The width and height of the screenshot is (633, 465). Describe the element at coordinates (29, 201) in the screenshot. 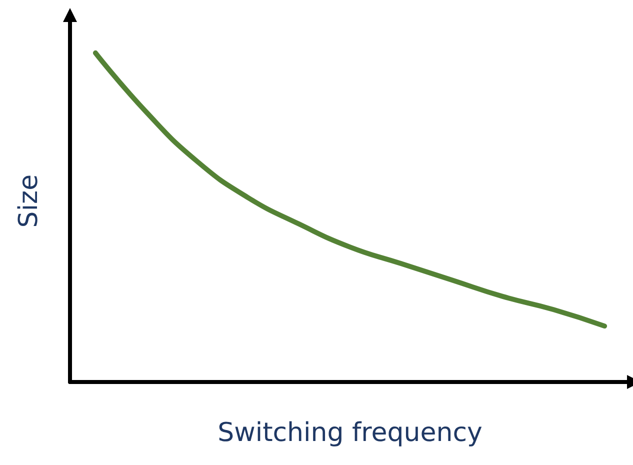

I see `y-axis-title: Size` at that location.